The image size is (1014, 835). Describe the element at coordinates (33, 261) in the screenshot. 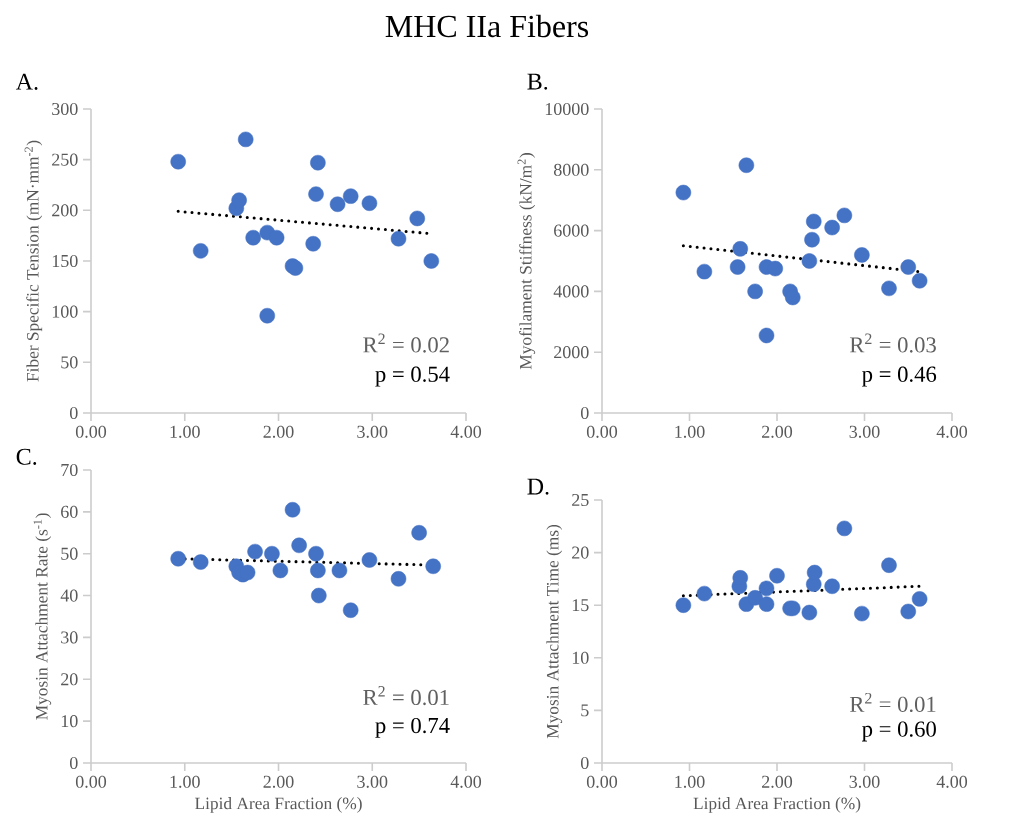

I see `y-axis-title: Fiber Specific Tension (mN·mm$^{-2}$)` at that location.